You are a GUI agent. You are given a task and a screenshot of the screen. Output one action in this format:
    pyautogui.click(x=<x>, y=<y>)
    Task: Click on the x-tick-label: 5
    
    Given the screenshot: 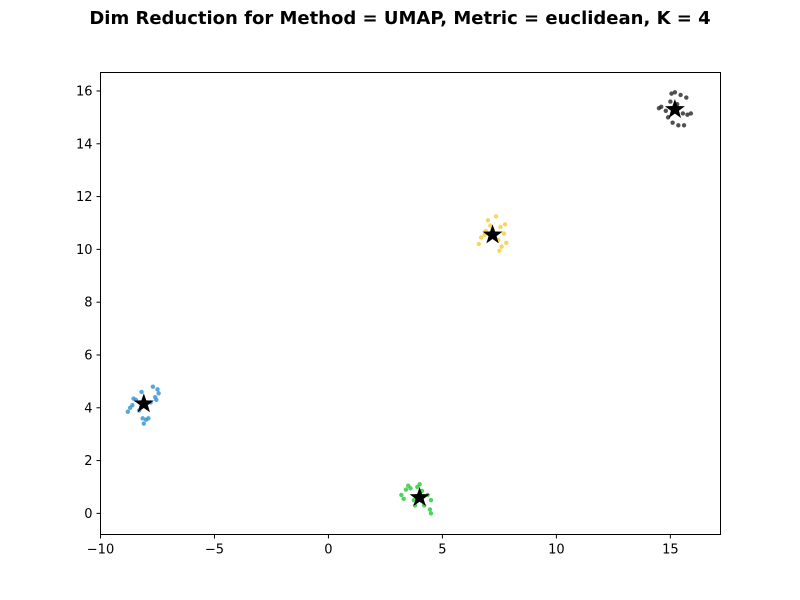 What is the action you would take?
    pyautogui.click(x=442, y=550)
    